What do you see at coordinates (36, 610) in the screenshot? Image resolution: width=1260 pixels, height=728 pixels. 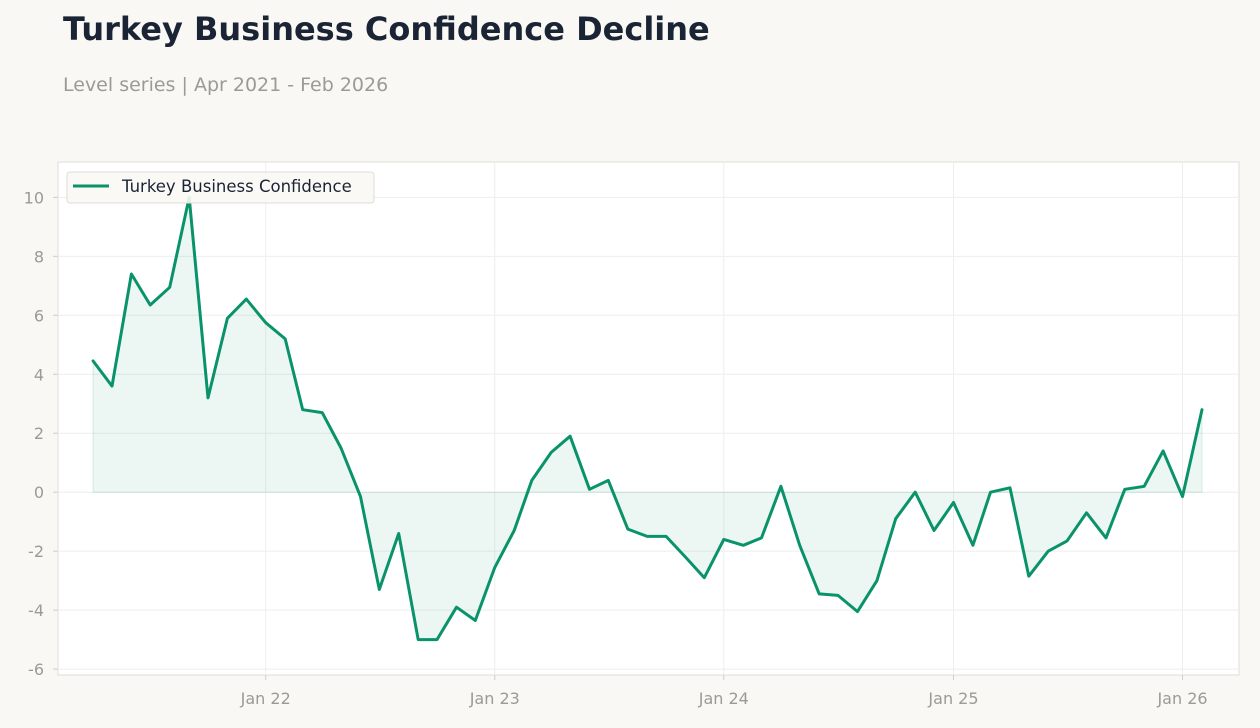 I see `y-tick-label: -4` at bounding box center [36, 610].